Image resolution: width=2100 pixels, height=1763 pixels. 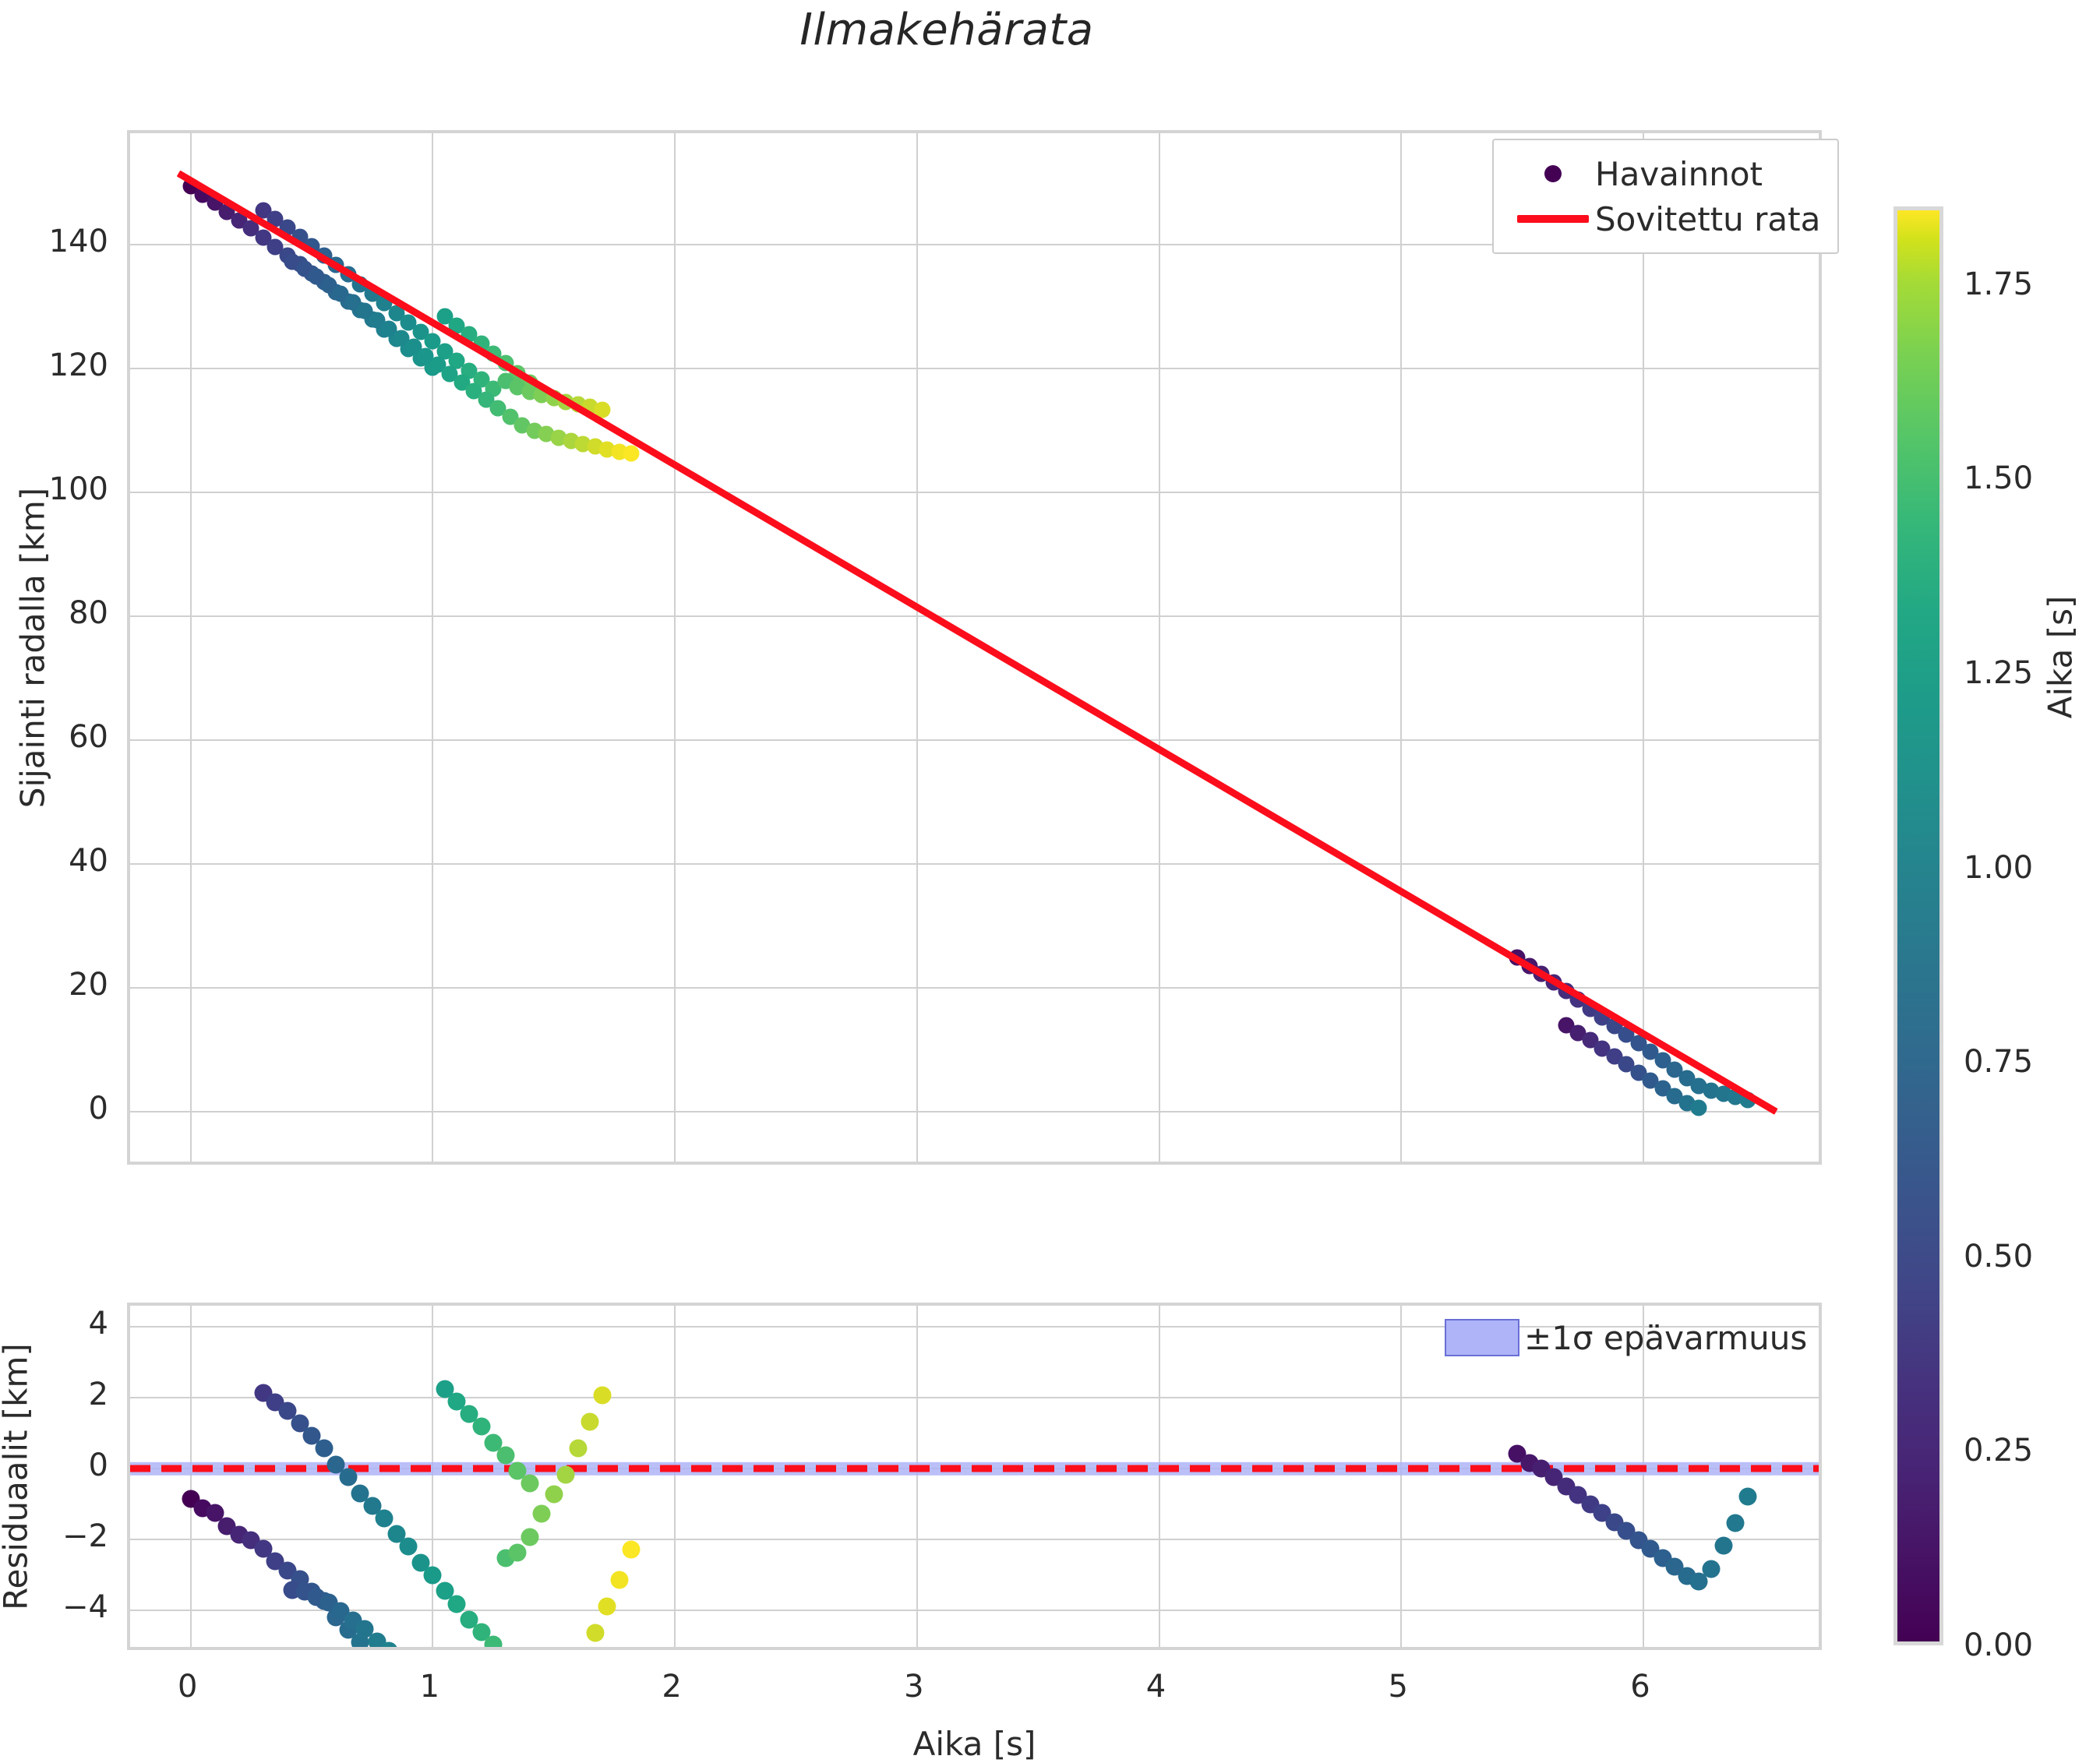 What do you see at coordinates (1679, 173) in the screenshot?
I see `legend-label-havainnot: Havainnot` at bounding box center [1679, 173].